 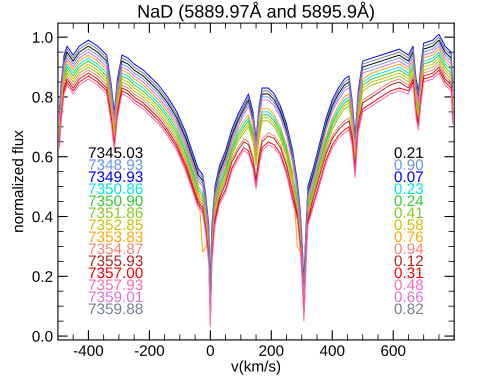 What do you see at coordinates (149, 350) in the screenshot?
I see `x-tick-label: -200` at bounding box center [149, 350].